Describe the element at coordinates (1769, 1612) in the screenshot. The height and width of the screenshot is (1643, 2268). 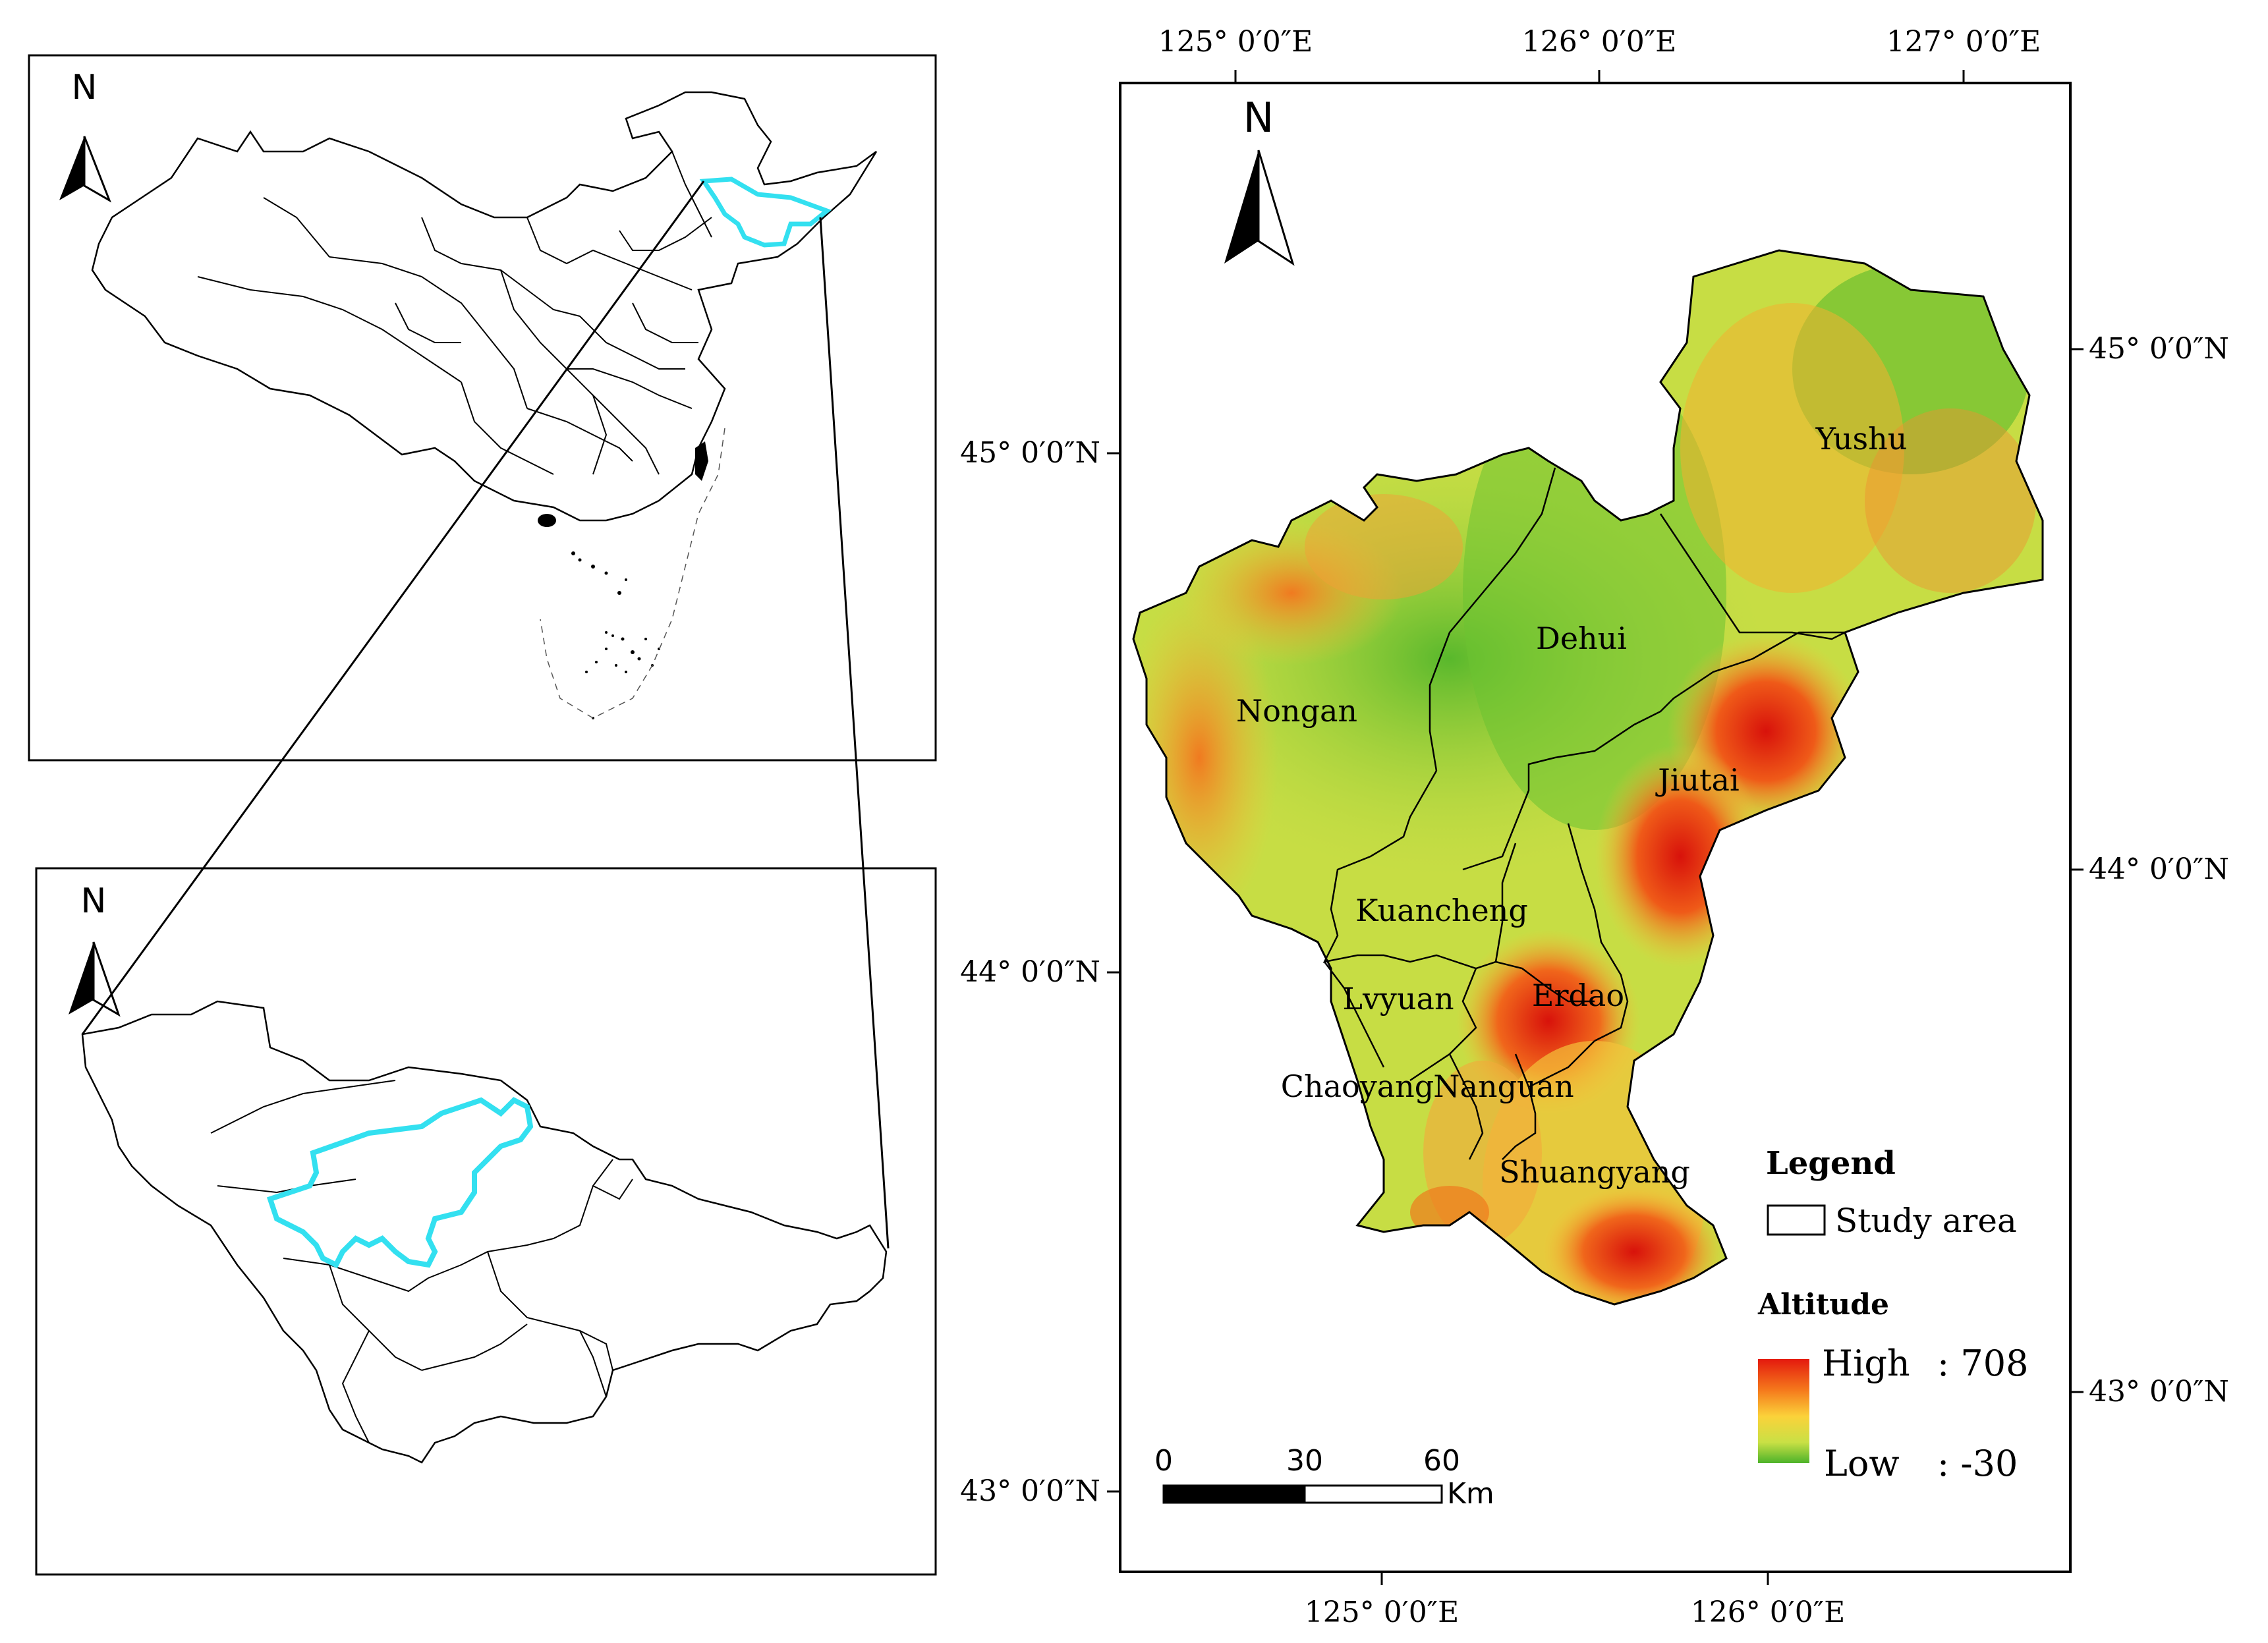
I see `lon-label-126-bottom: 126° 0′0″E` at that location.